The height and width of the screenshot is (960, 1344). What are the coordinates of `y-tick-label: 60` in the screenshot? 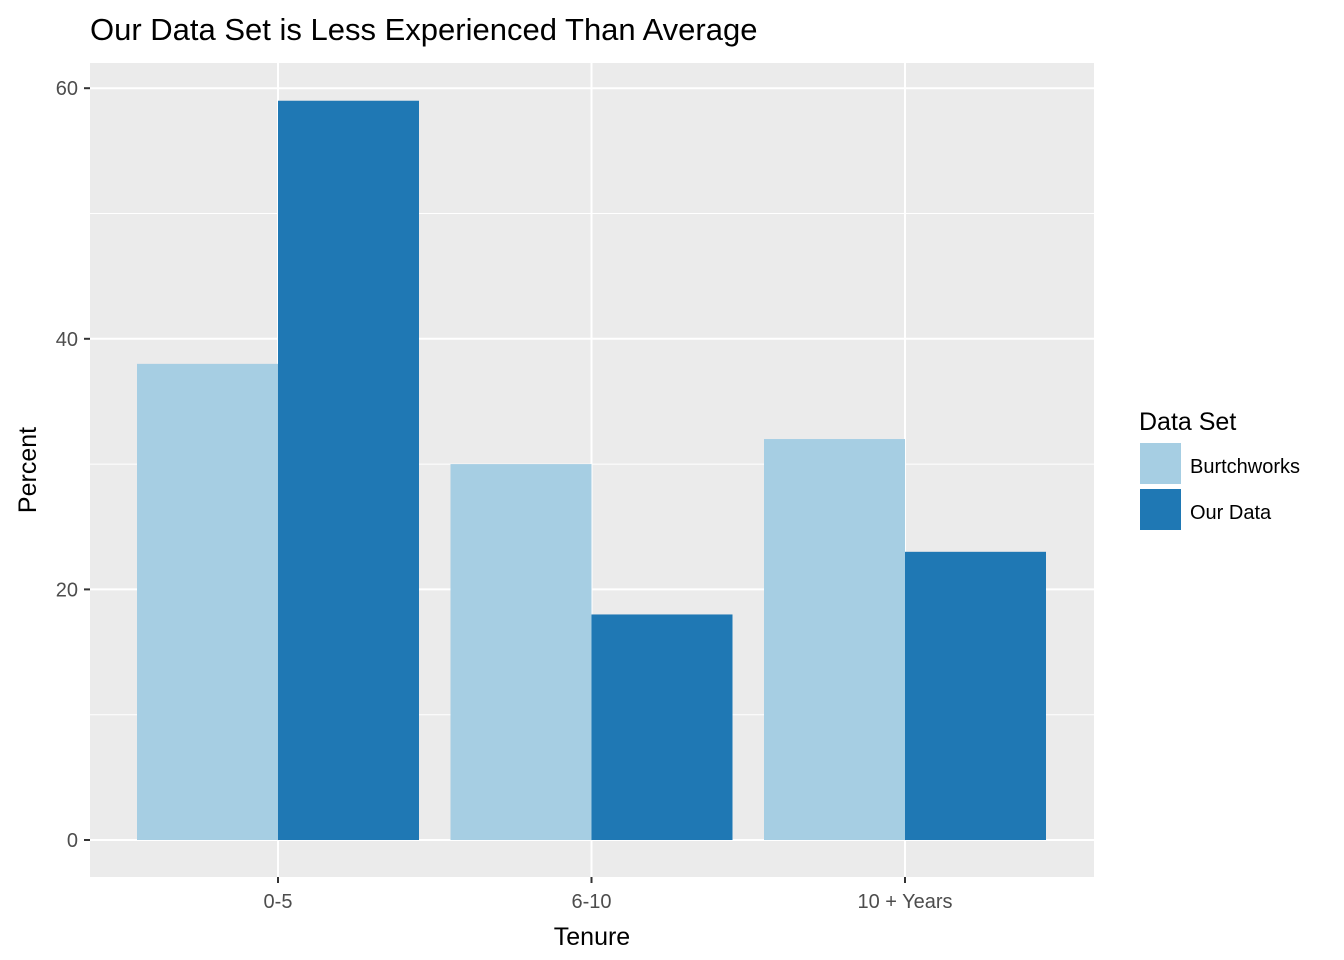 It's located at (67, 89).